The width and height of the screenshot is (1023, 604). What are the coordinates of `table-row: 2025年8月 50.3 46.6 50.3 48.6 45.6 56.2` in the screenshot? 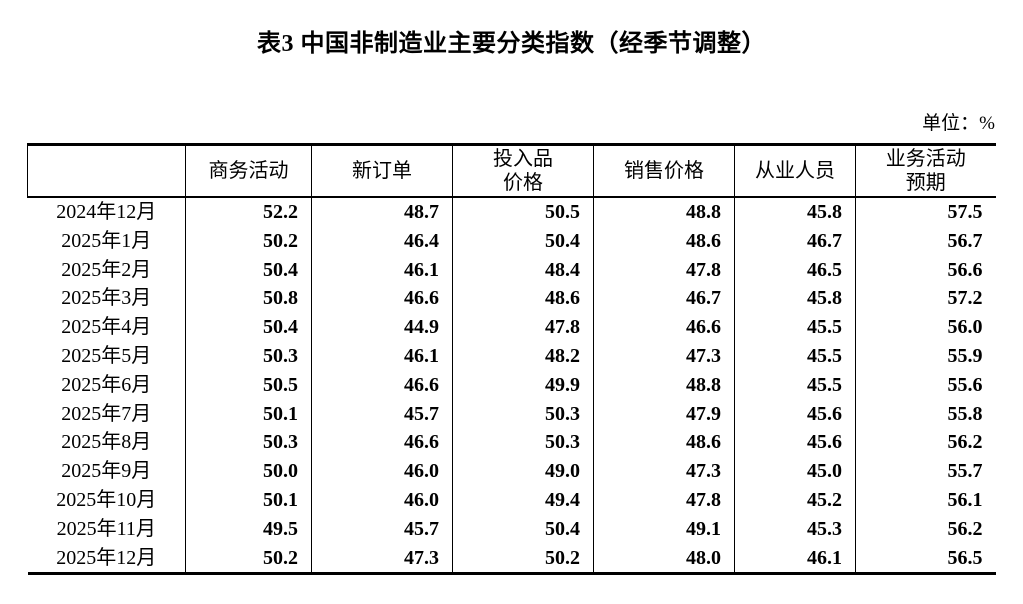 It's located at (512, 443).